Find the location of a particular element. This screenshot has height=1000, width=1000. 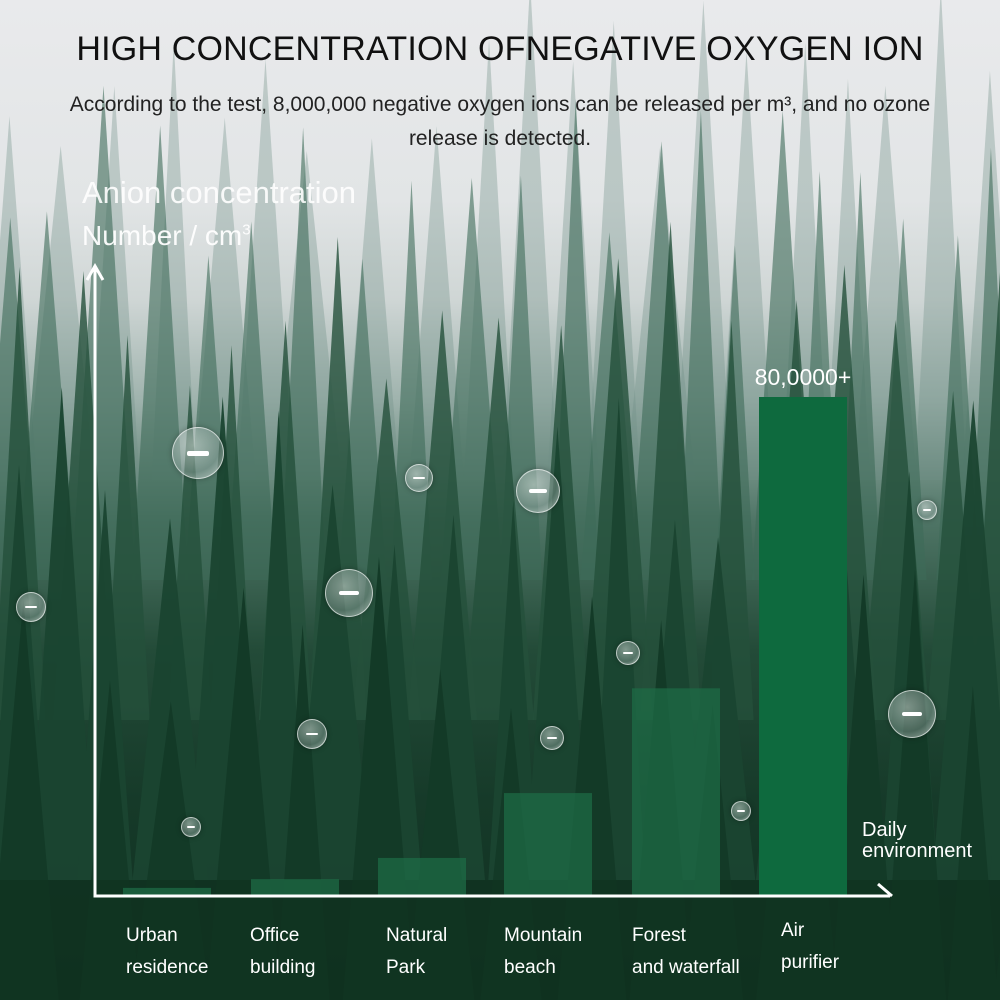

category-label: Air purifier is located at coordinates (810, 946).